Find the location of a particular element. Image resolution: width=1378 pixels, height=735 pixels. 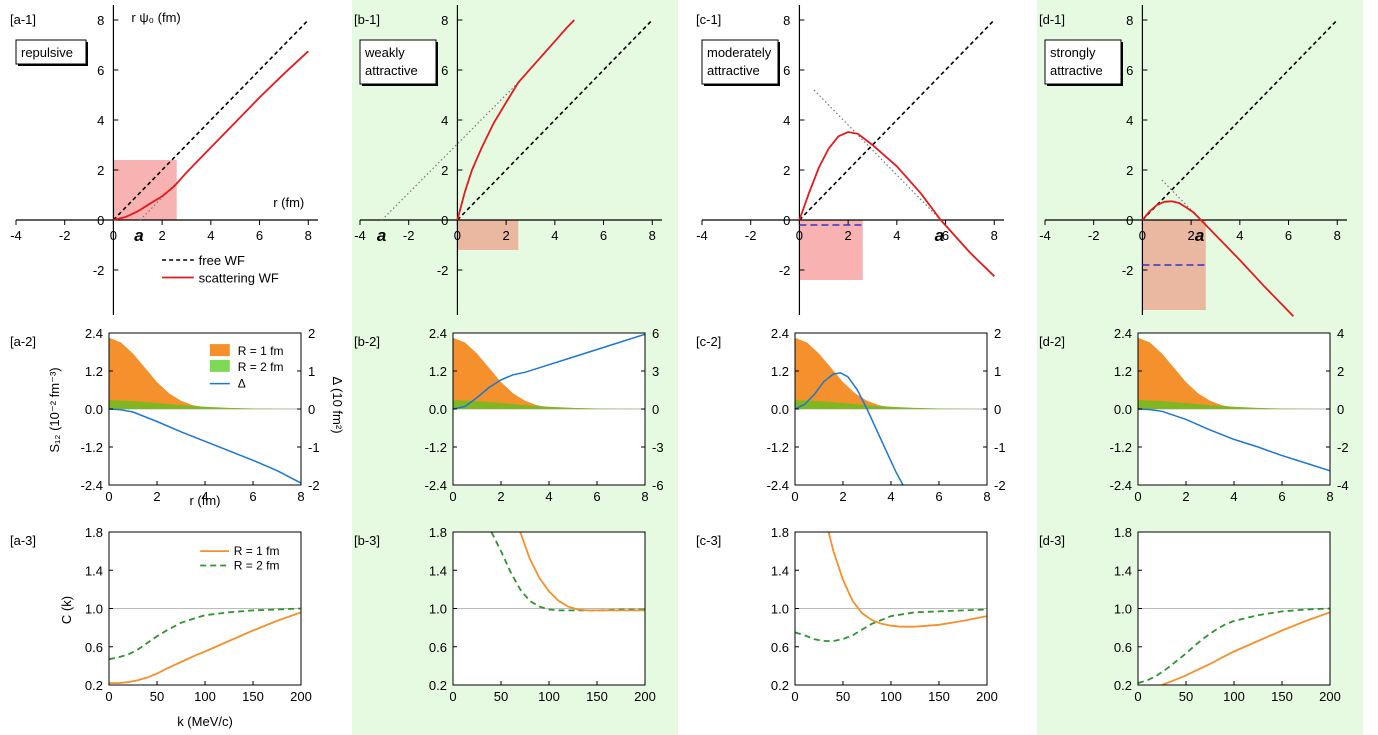

x-tick-label: 150 is located at coordinates (1282, 696).